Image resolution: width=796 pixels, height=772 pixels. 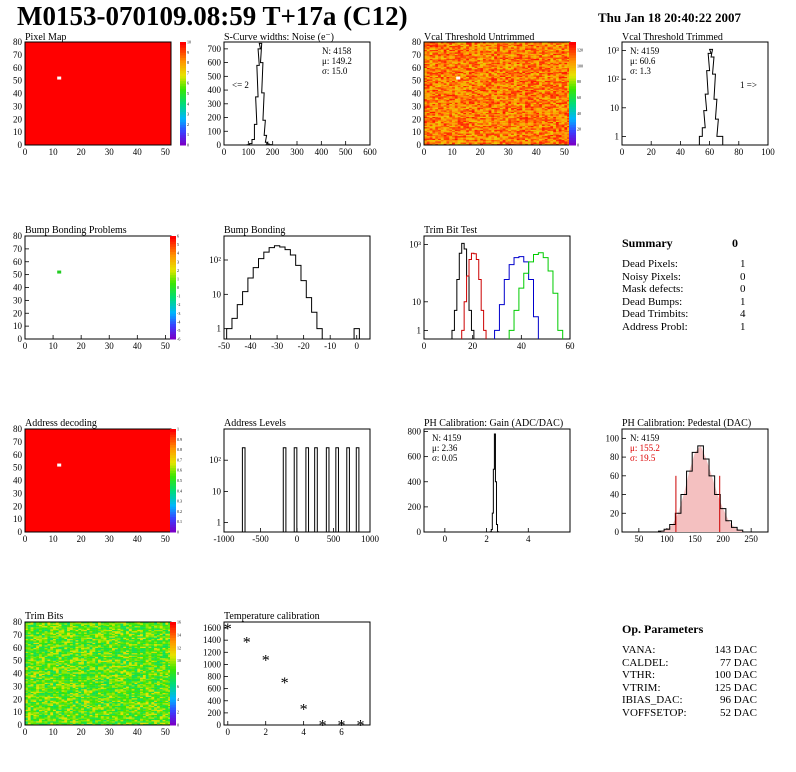 I want to click on ph-pedestal-stat: μ: 155.2, so click(x=645, y=448).